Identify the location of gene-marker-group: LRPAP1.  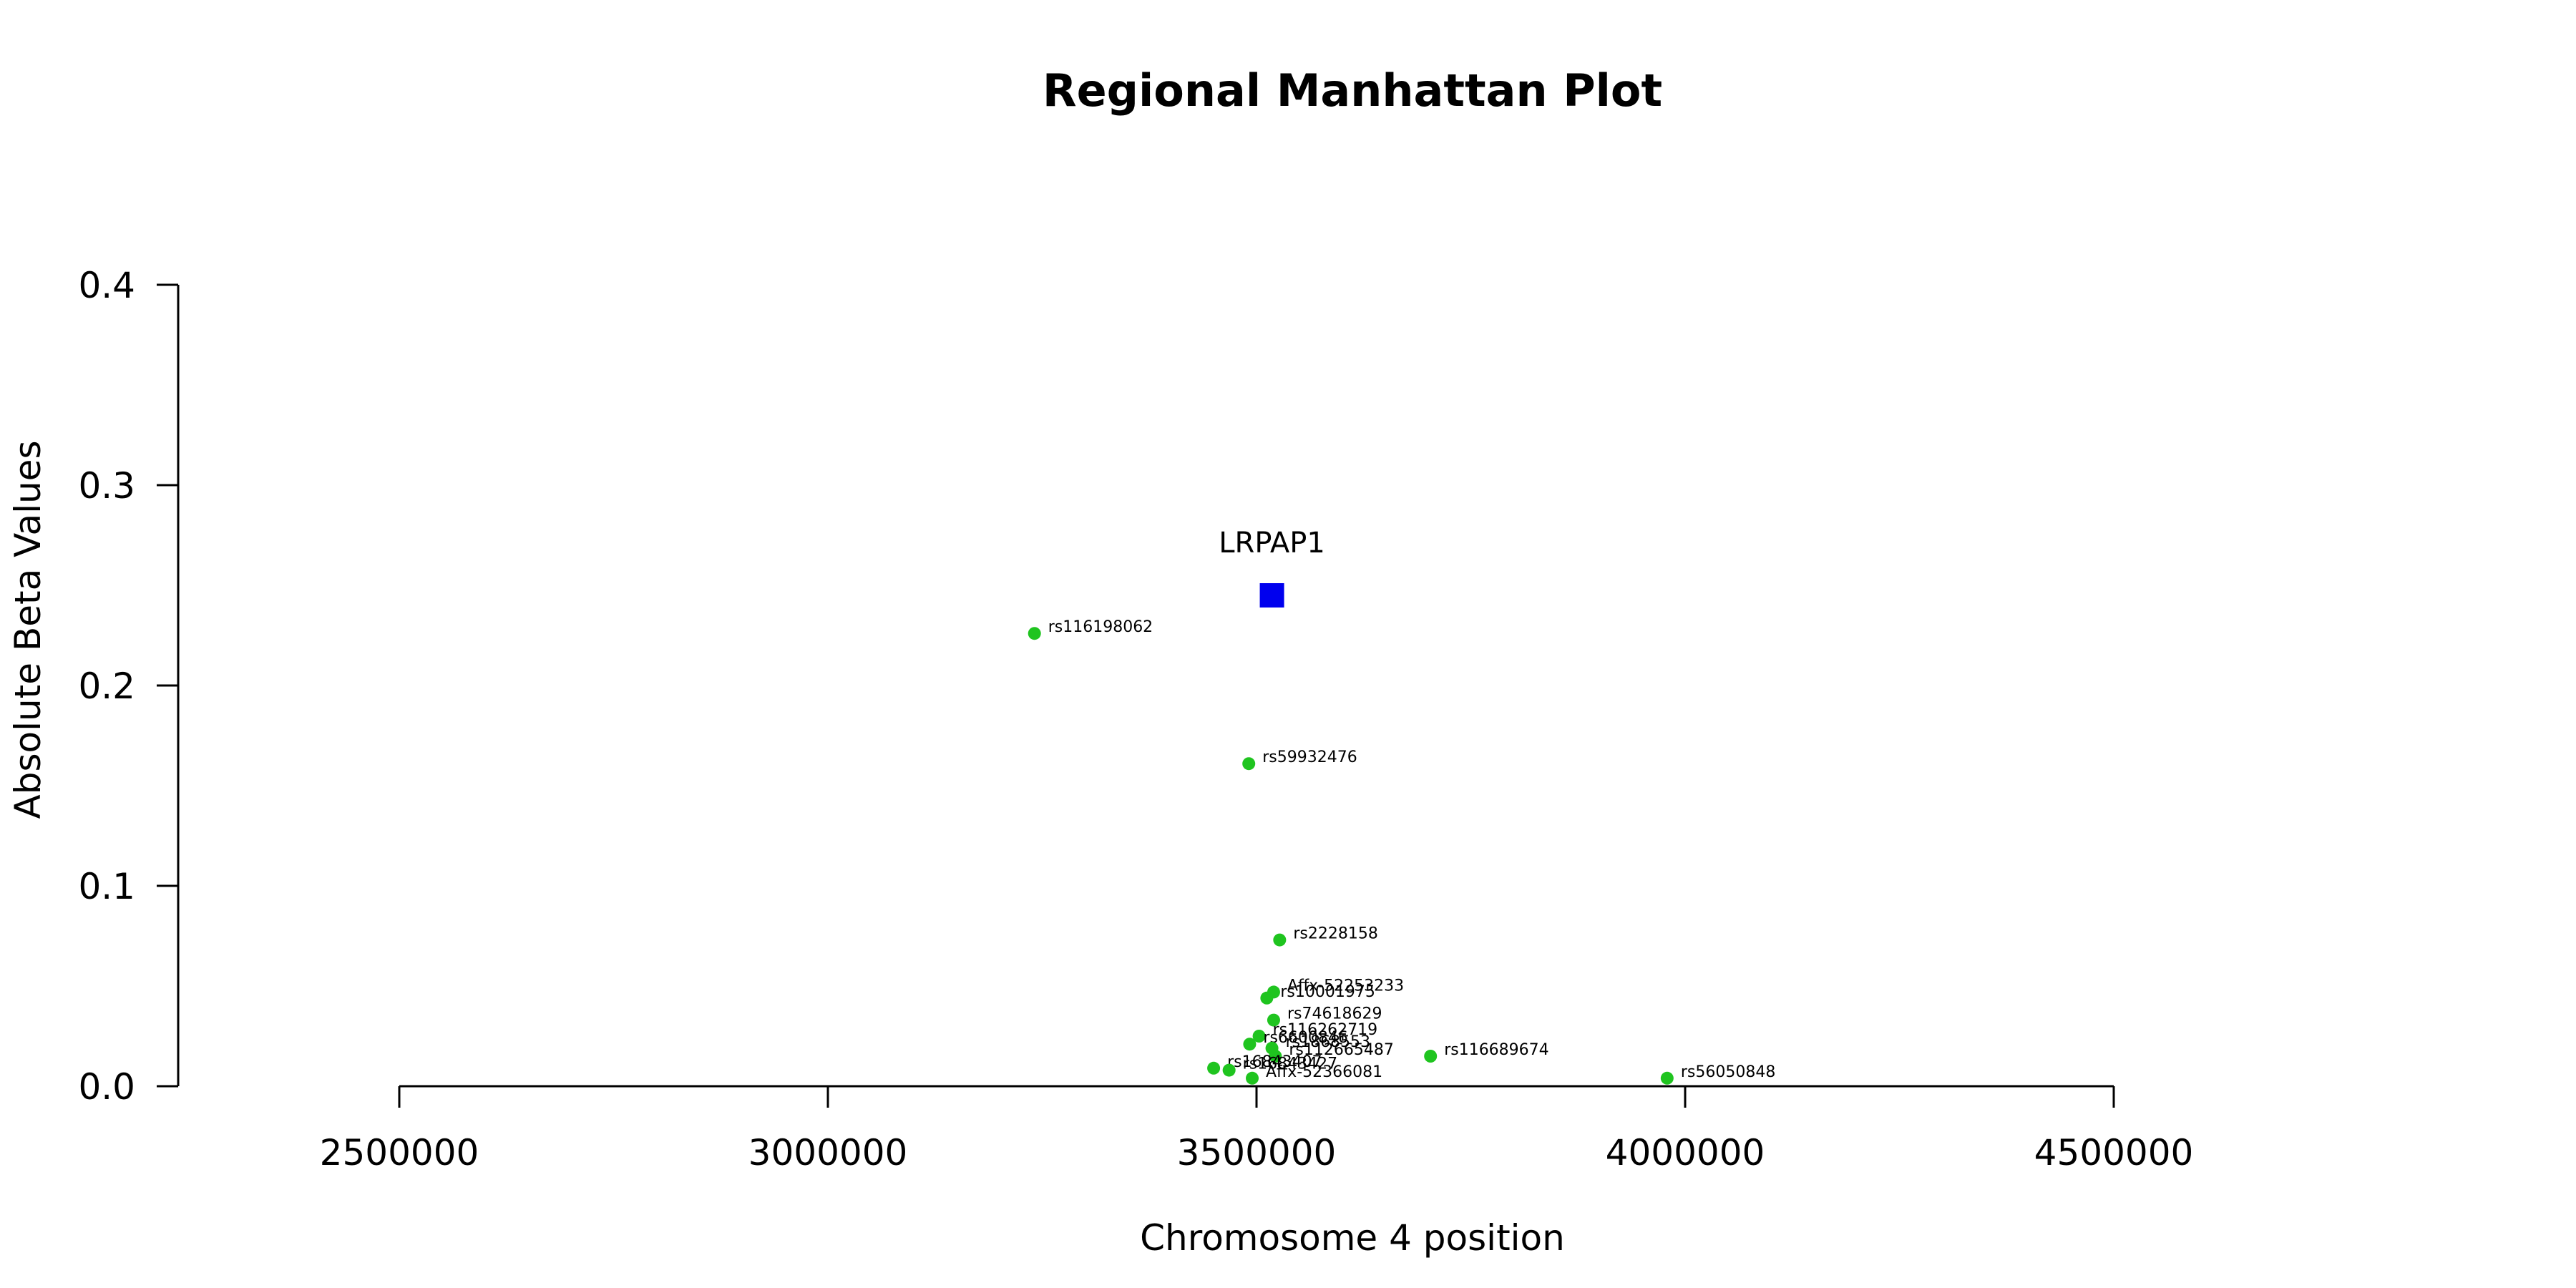
(1272, 567).